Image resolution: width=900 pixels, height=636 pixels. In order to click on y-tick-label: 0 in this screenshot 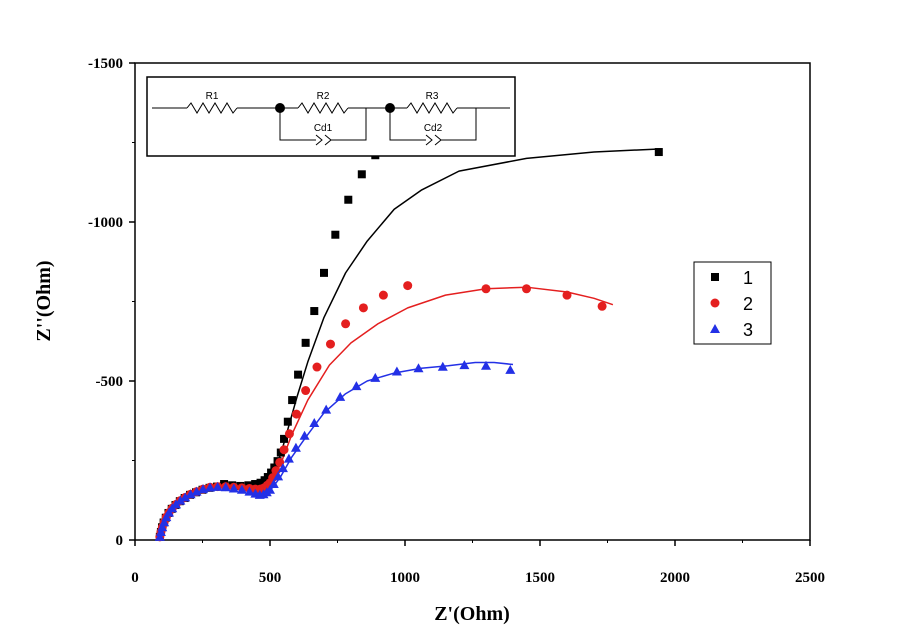, I will do `click(120, 541)`.